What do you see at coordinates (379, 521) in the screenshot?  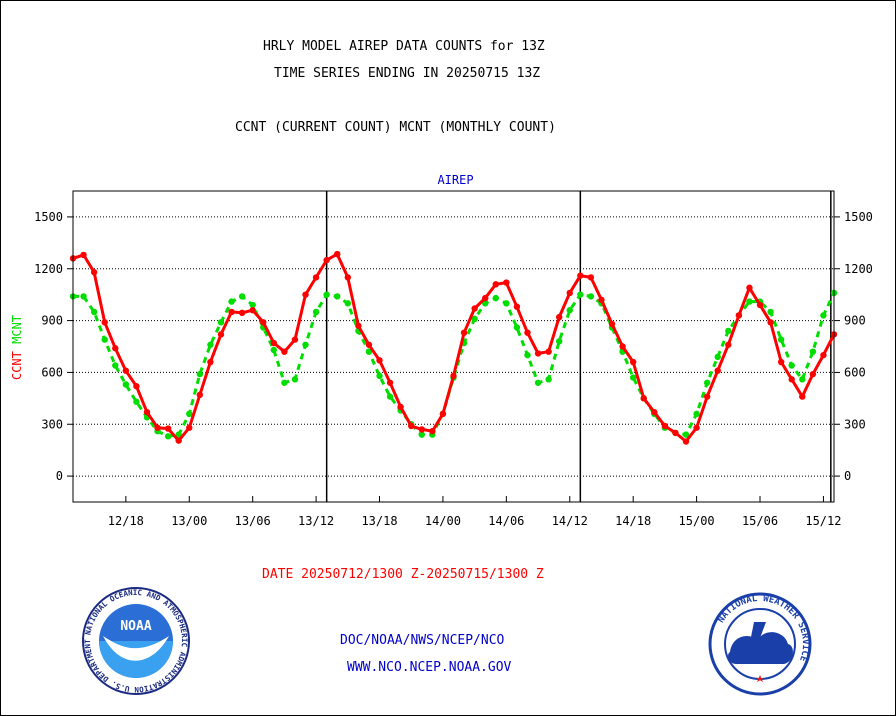 I see `x-tick-label: 13/18` at bounding box center [379, 521].